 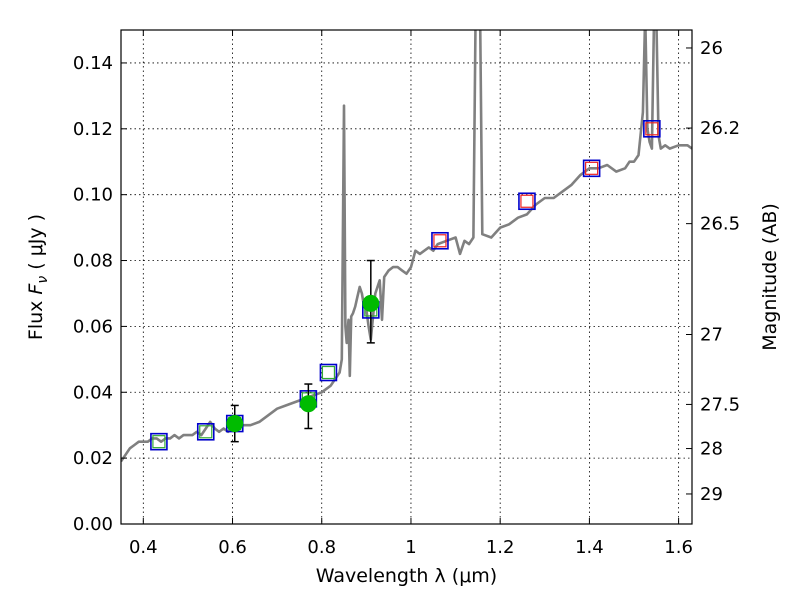 What do you see at coordinates (143, 547) in the screenshot?
I see `x-tick-label: 0.4` at bounding box center [143, 547].